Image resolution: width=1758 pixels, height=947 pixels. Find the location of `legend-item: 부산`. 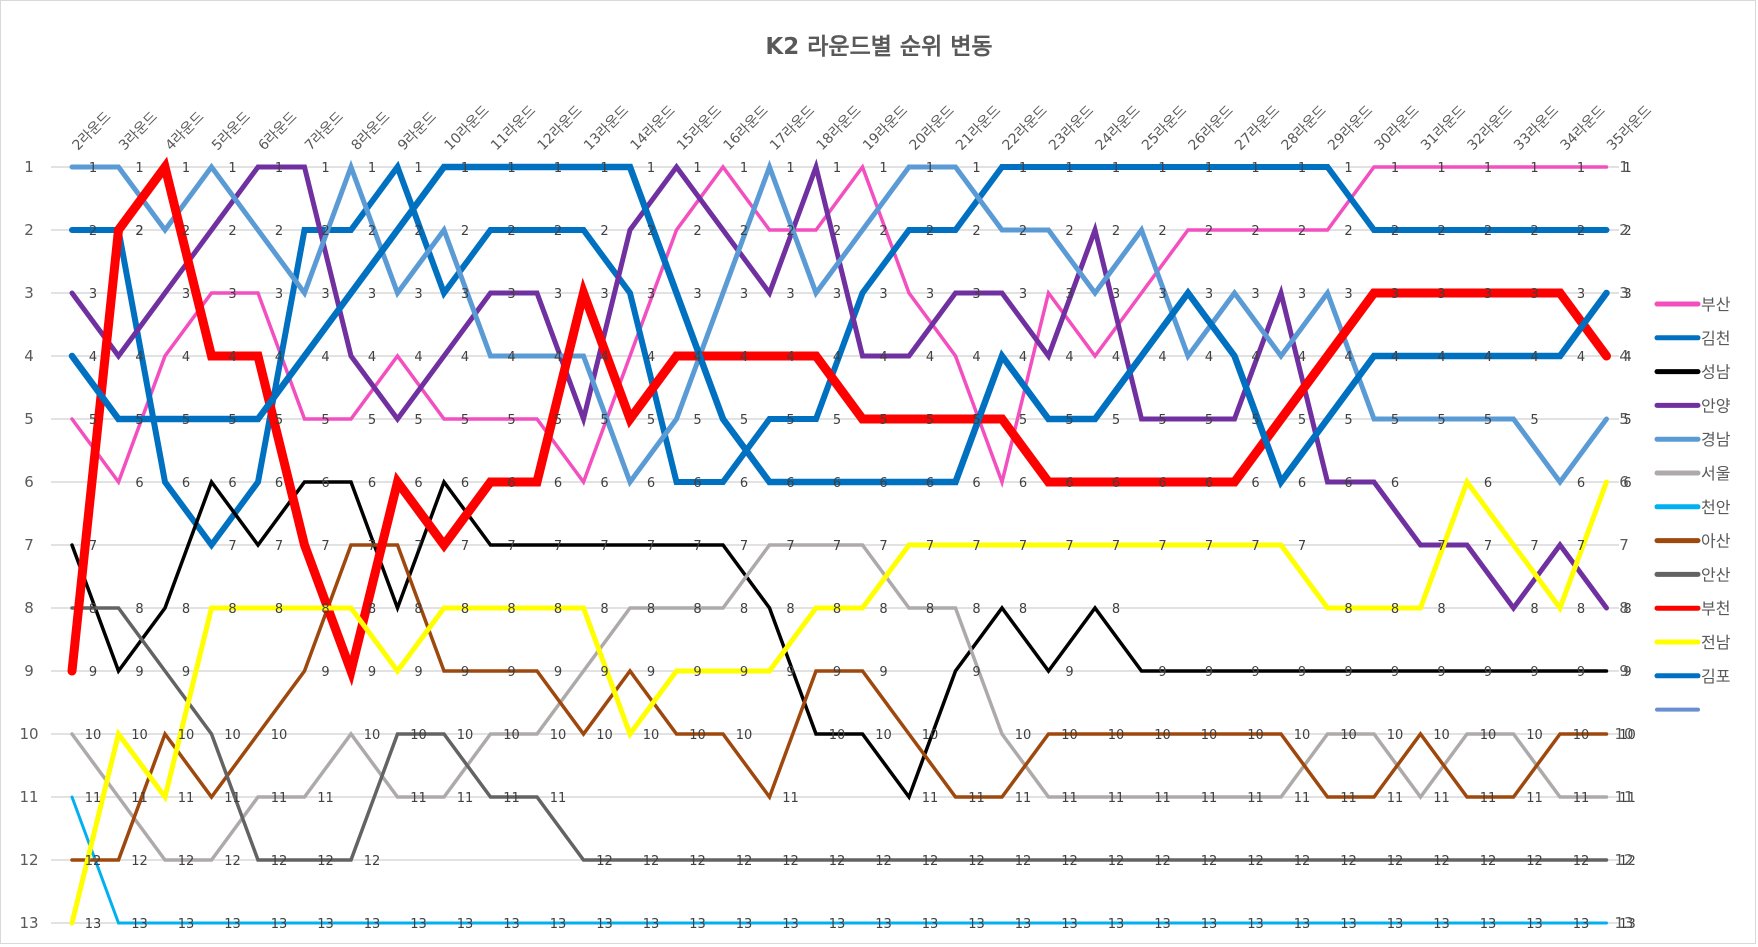

legend-item: 부산 is located at coordinates (1692, 304).